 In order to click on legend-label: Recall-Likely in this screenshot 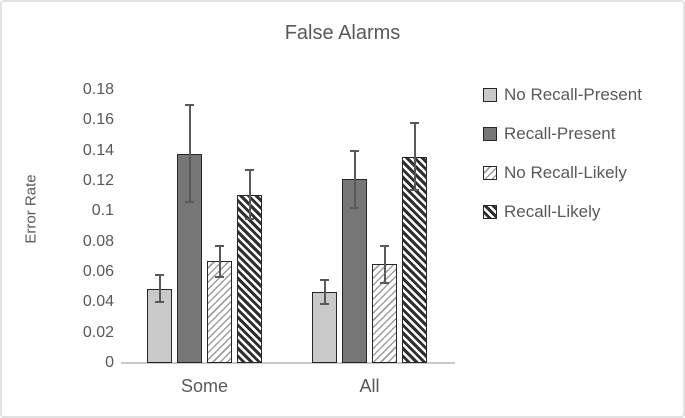, I will do `click(552, 211)`.